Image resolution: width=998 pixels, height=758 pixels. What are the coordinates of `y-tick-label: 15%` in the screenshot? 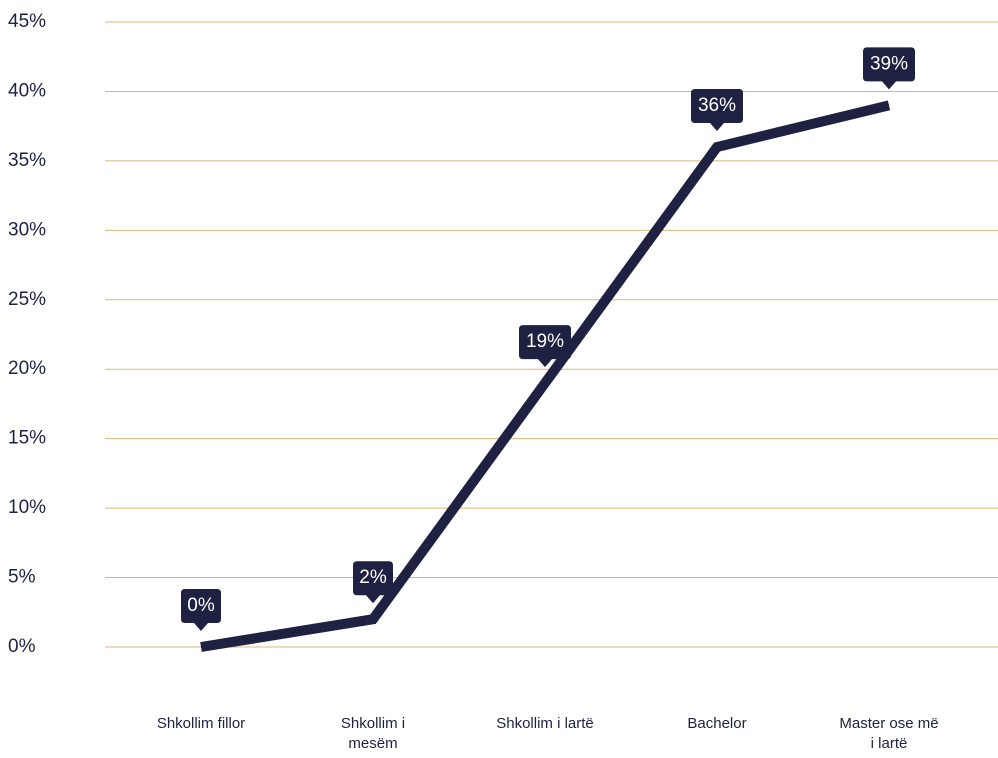 It's located at (27, 438).